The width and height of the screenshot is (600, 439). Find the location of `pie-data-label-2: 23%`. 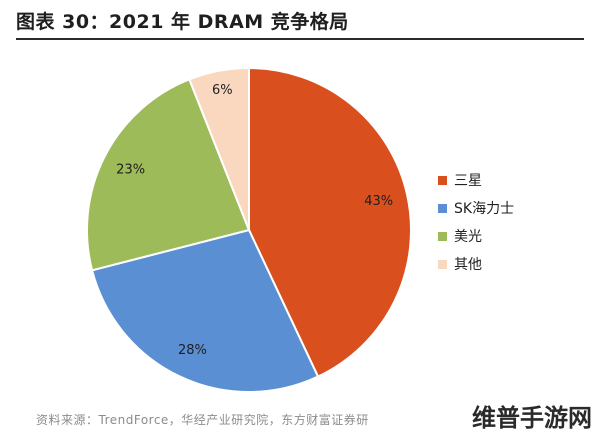

pie-data-label-2: 23% is located at coordinates (130, 170).